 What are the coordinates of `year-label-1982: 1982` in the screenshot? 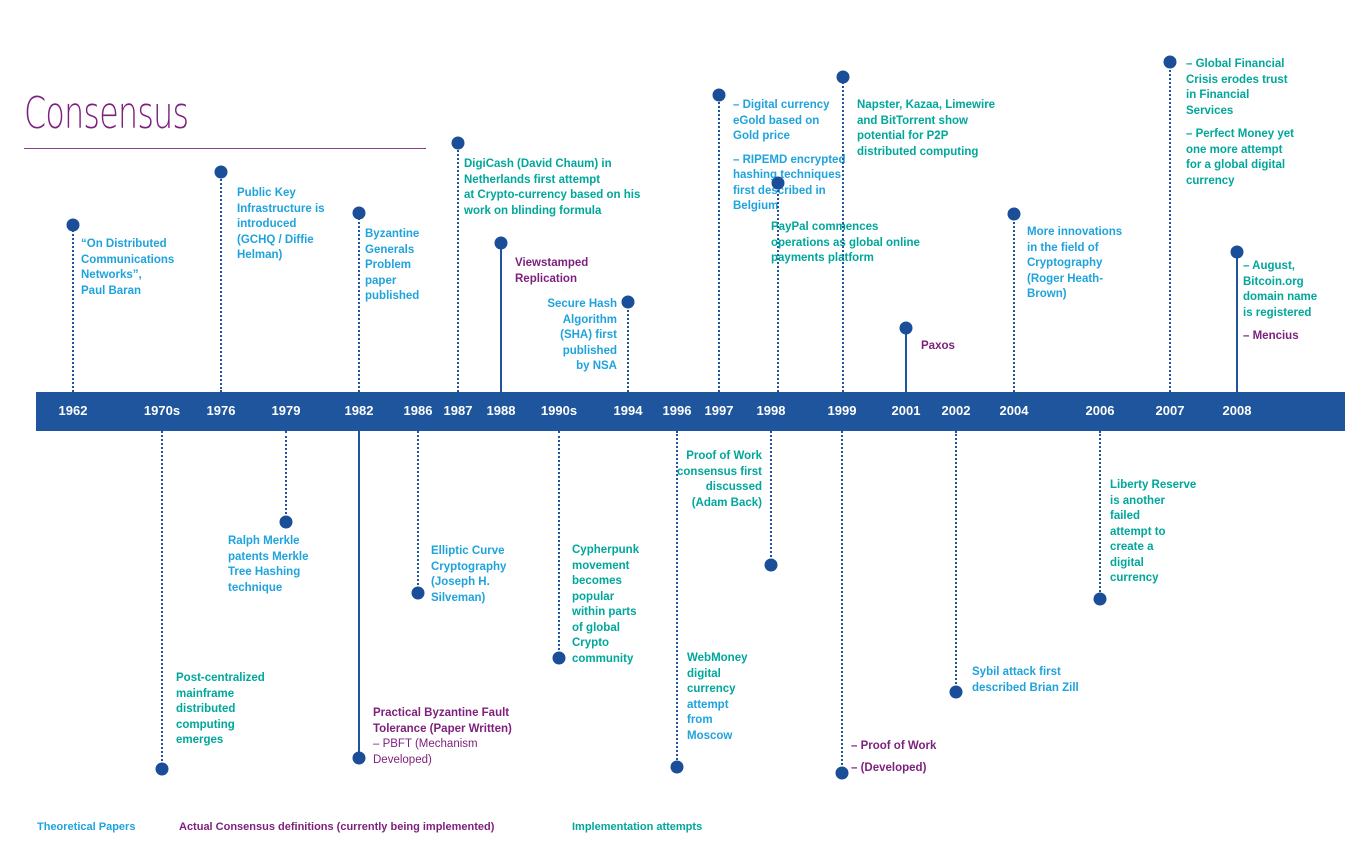 It's located at (359, 410).